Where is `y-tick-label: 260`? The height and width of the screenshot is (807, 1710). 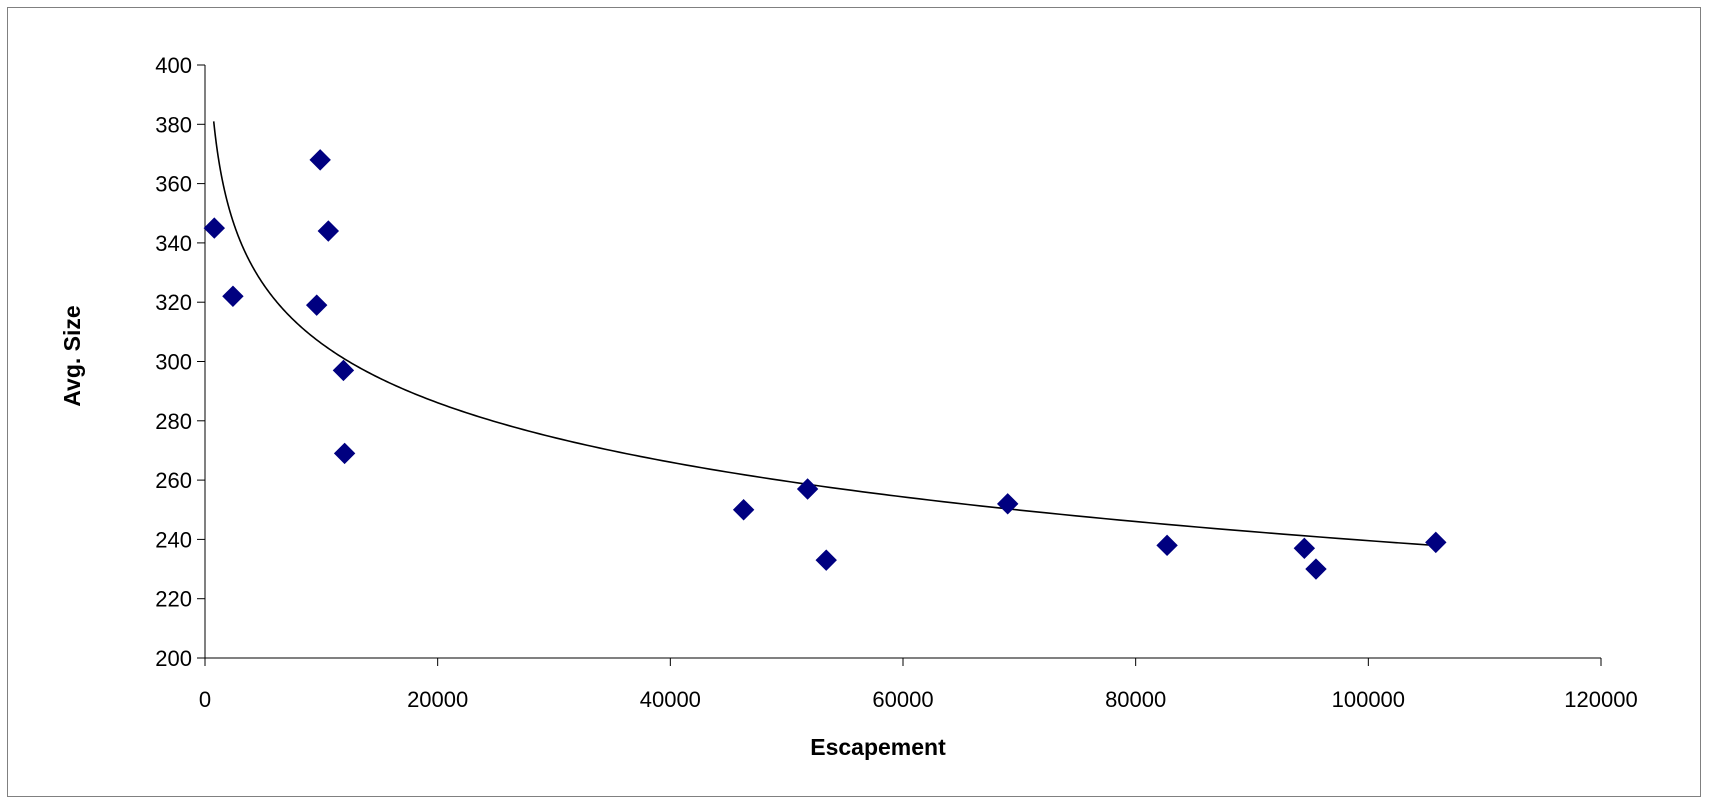
y-tick-label: 260 is located at coordinates (173, 480).